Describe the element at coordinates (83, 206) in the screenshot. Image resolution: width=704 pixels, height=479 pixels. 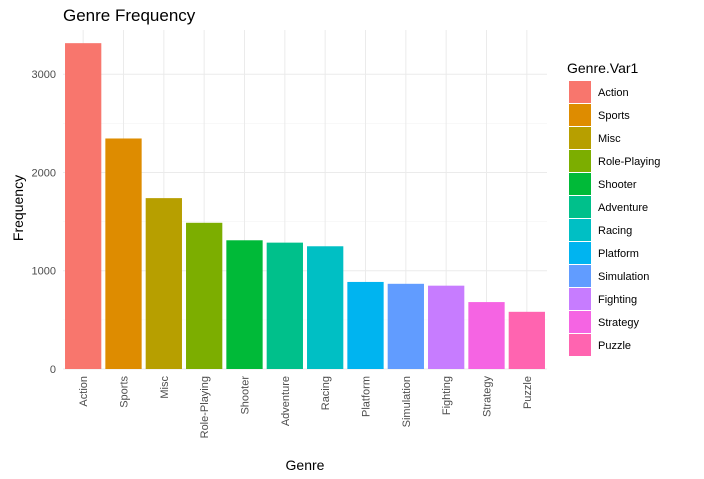
I see `bar-action` at that location.